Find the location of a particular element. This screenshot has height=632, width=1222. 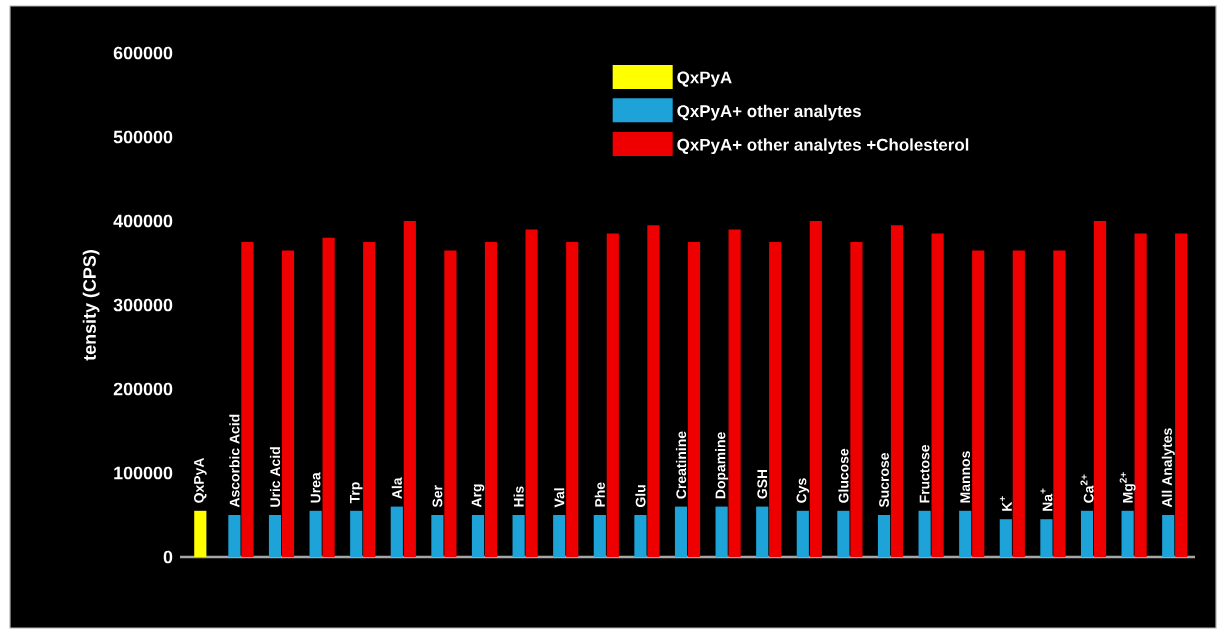

x-tick-label: K$^{+}$ is located at coordinates (1005, 503).